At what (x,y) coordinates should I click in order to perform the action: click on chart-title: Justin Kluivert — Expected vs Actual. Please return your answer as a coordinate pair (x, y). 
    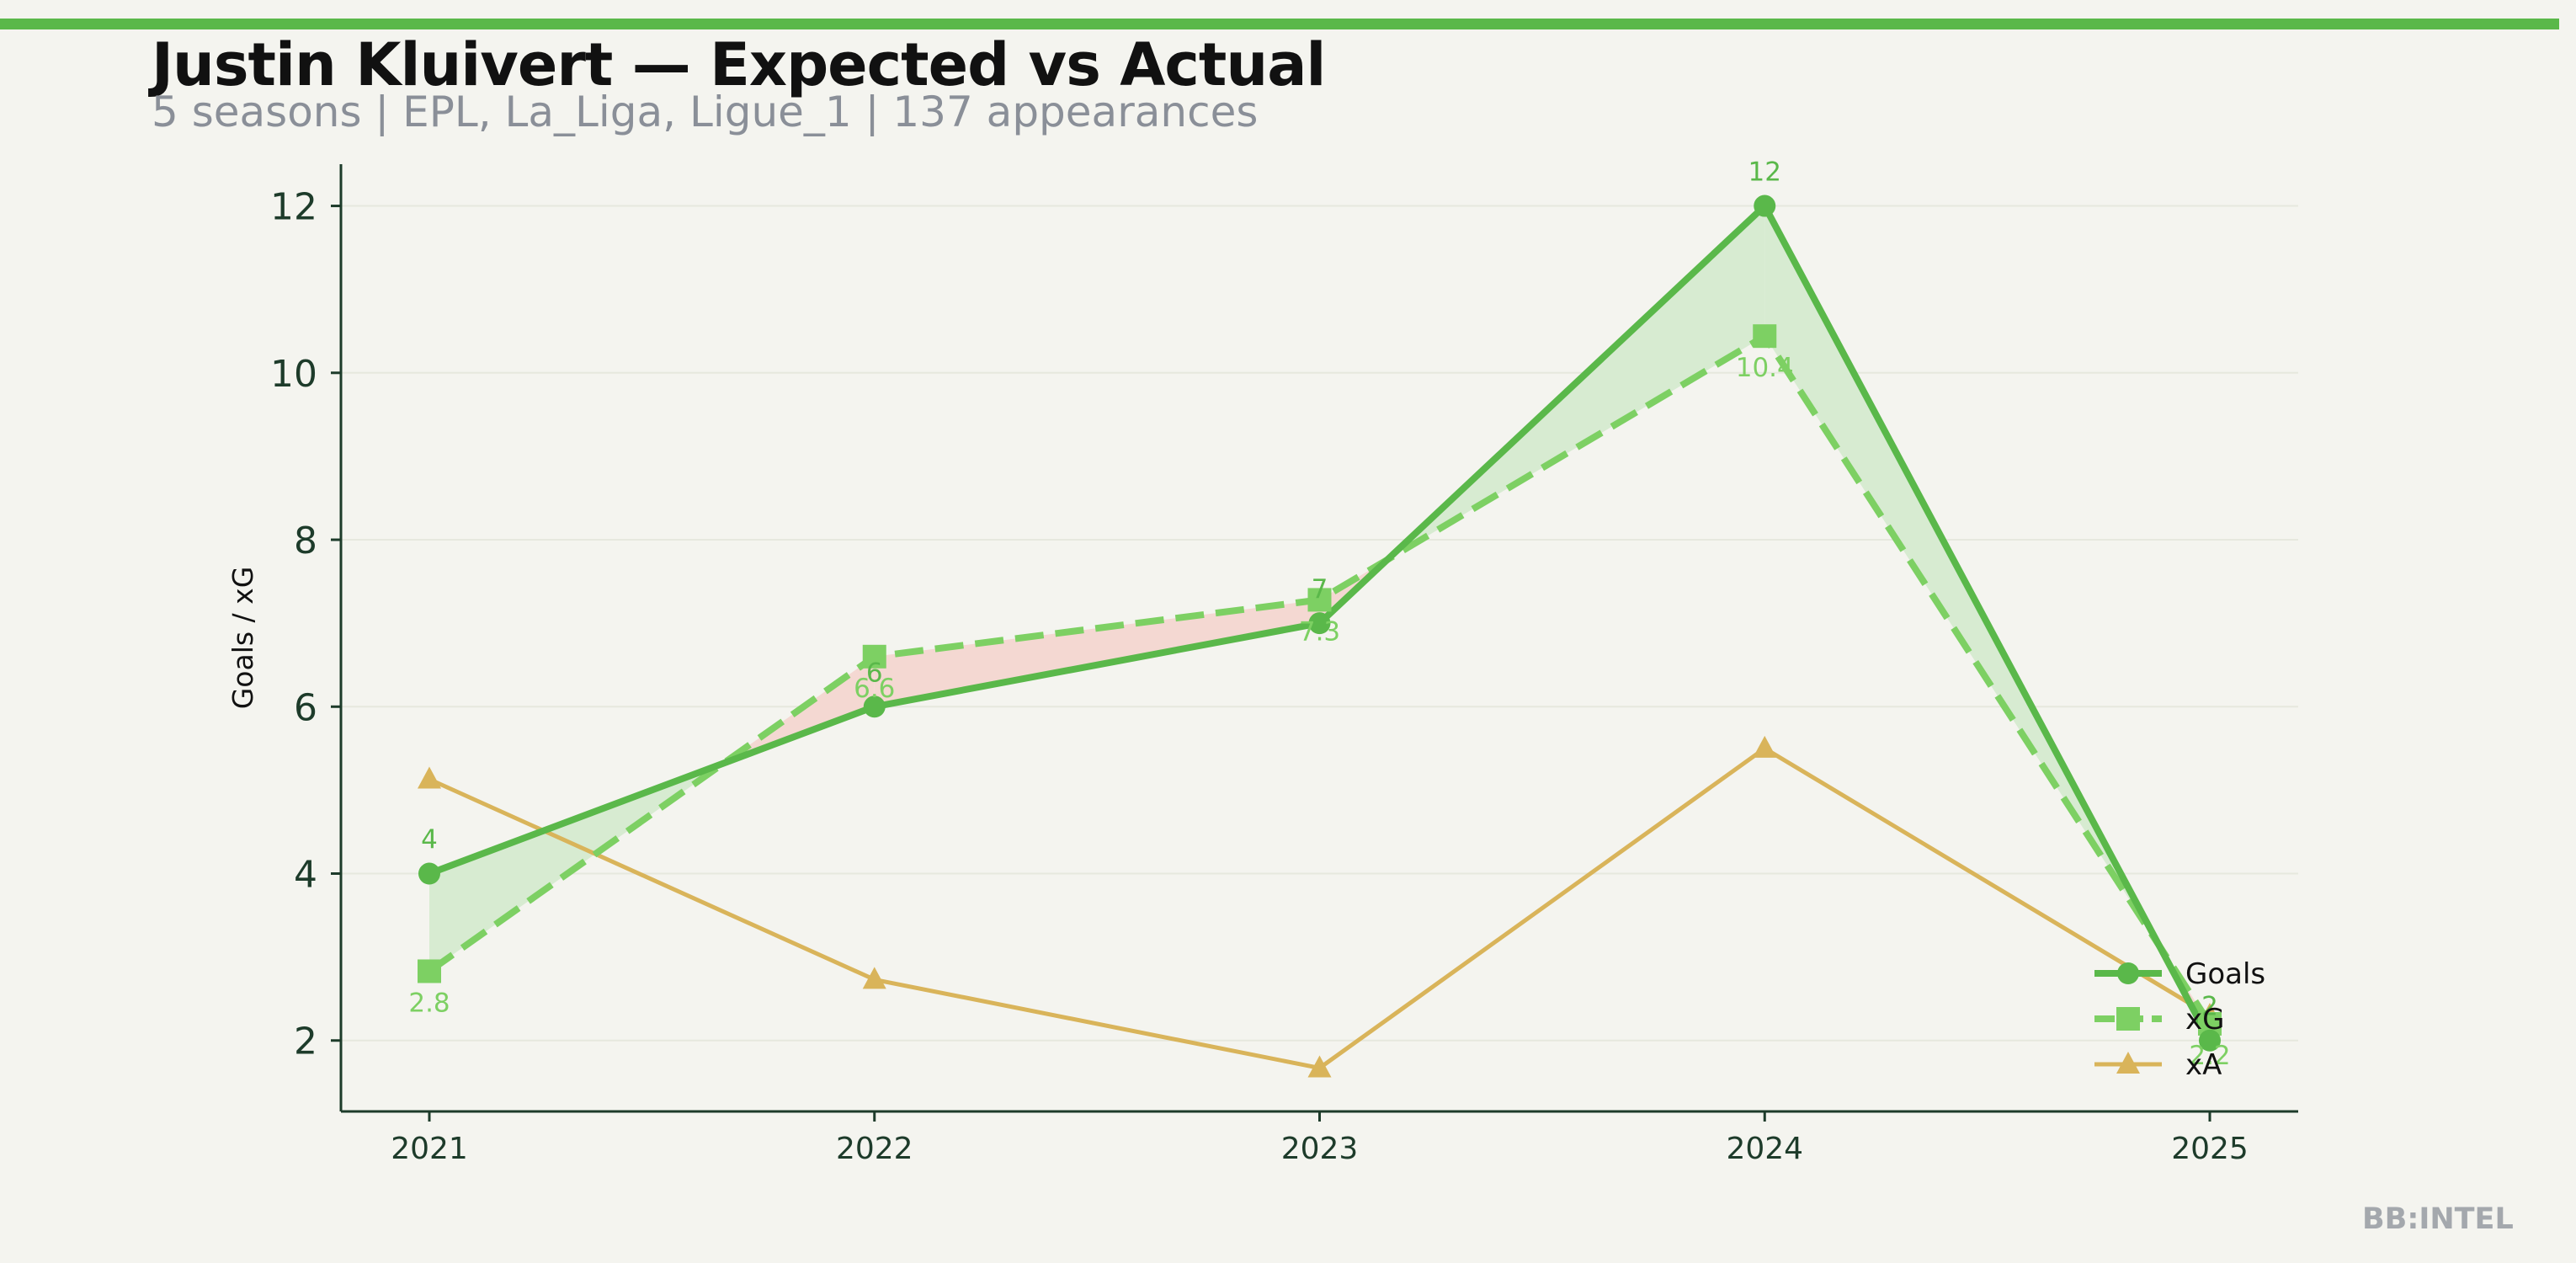
    Looking at the image, I should click on (739, 64).